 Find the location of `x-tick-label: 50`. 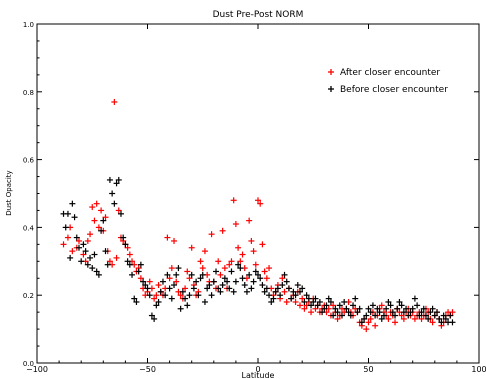

x-tick-label: 50 is located at coordinates (368, 369).